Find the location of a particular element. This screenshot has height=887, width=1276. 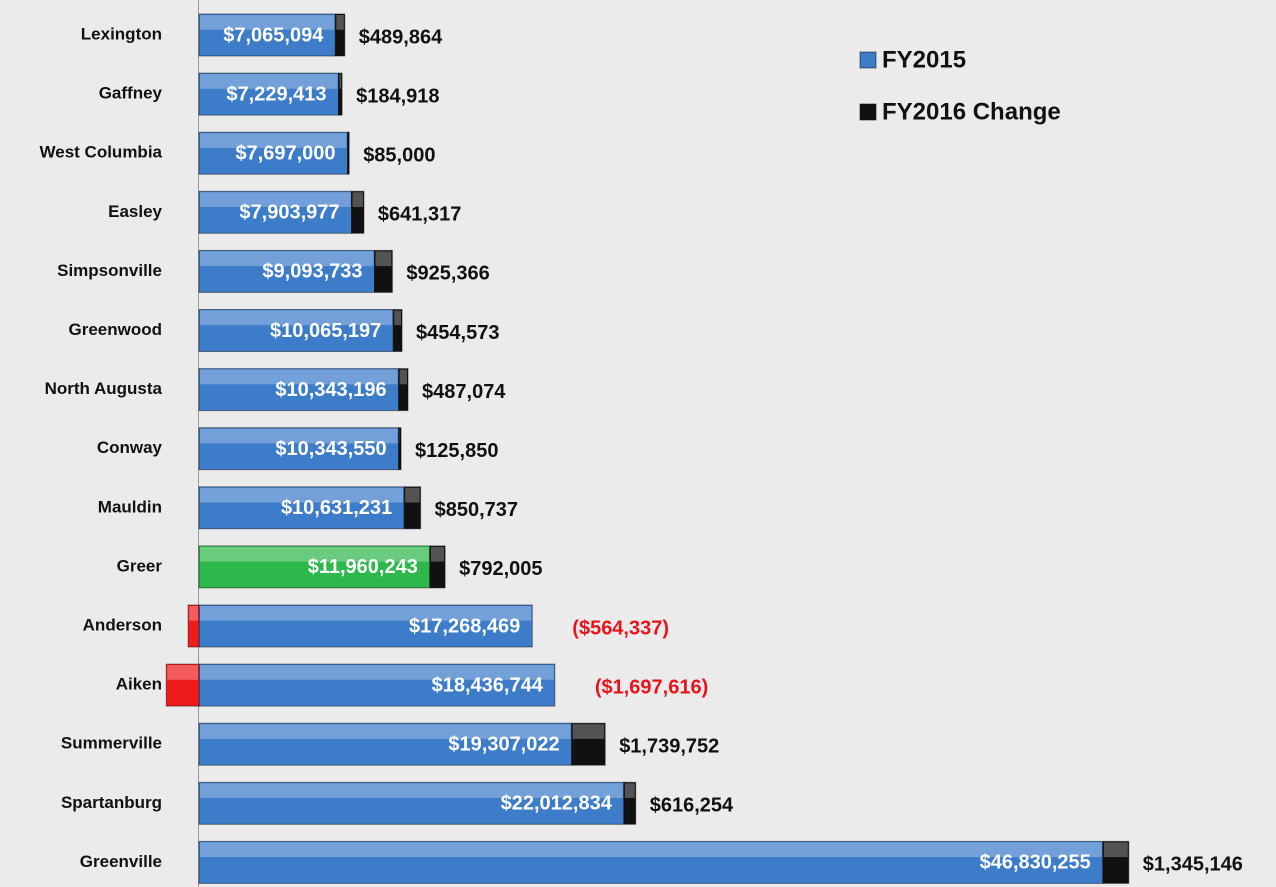

change-value-label: $925,366 is located at coordinates (447, 274).